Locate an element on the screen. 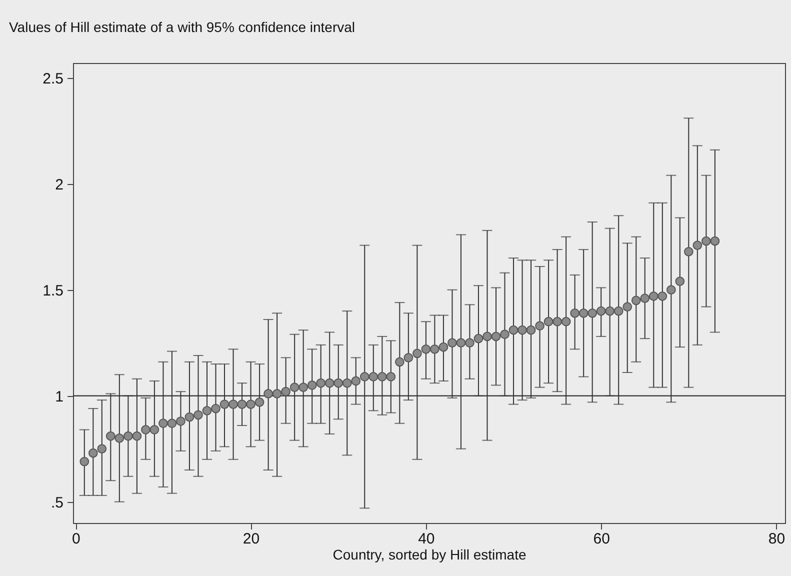 This screenshot has width=791, height=576. y-tick-label: 1.5 is located at coordinates (53, 291).